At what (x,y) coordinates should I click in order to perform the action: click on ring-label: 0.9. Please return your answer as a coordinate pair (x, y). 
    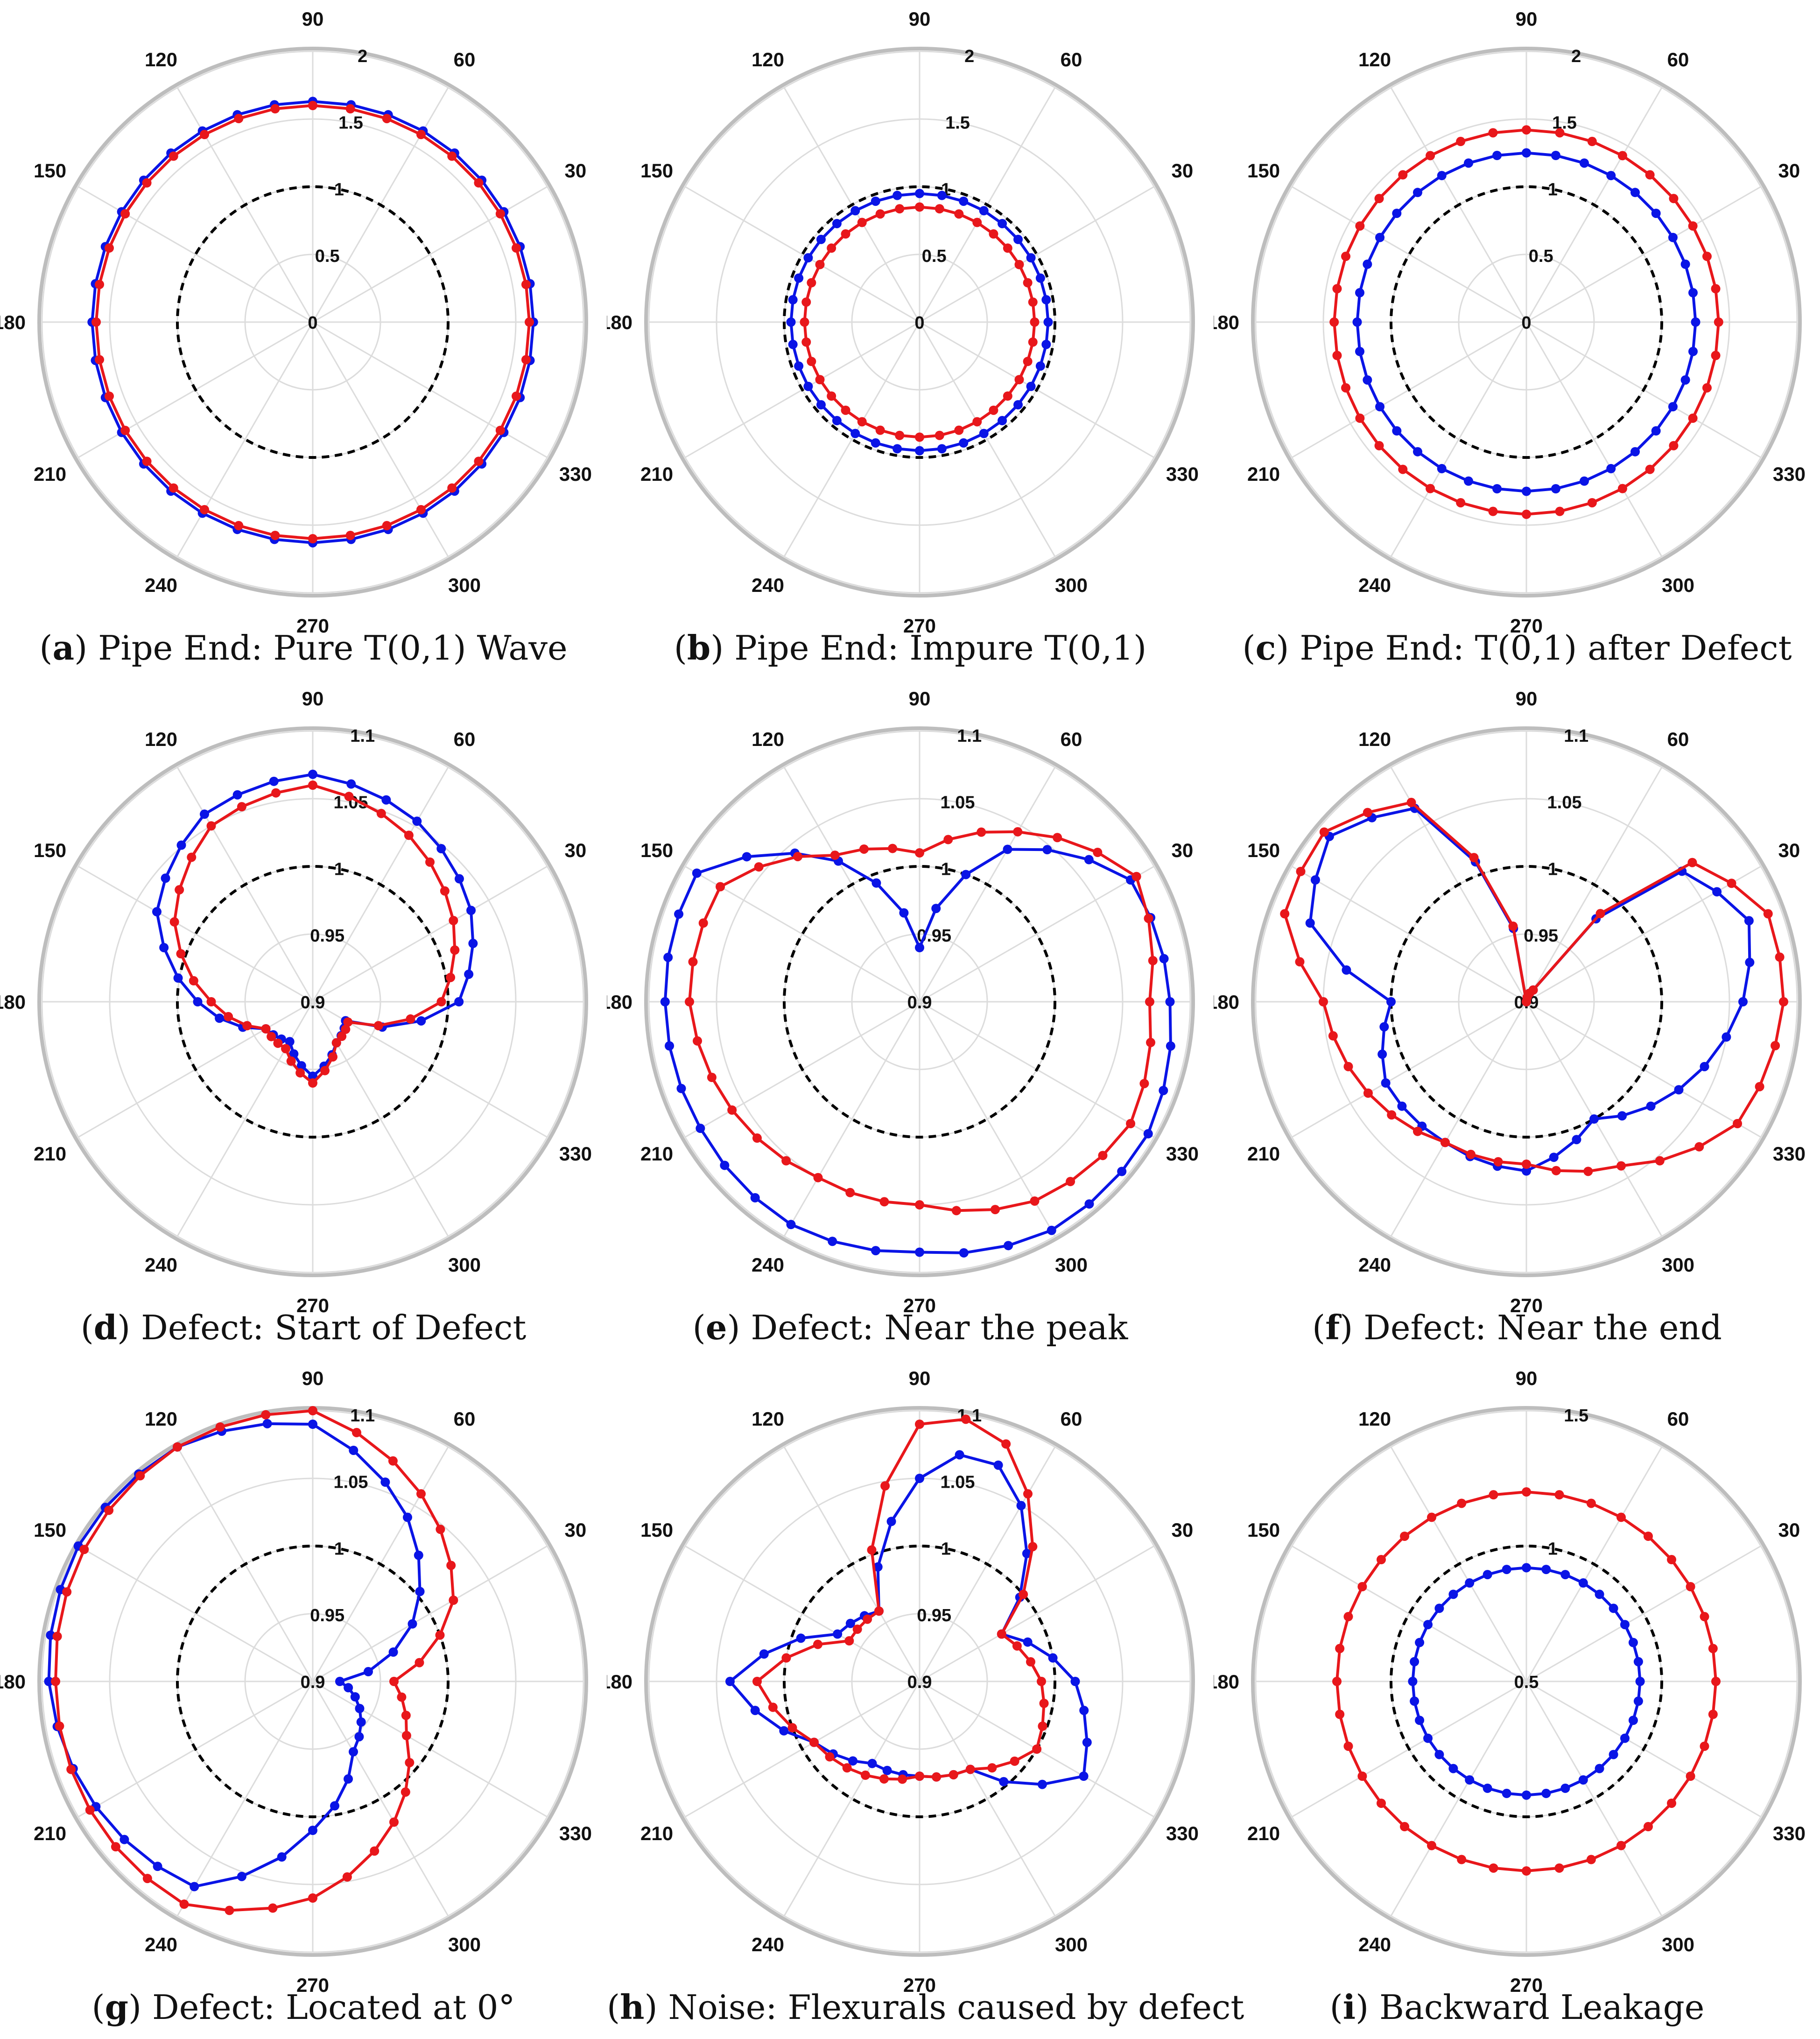
    Looking at the image, I should click on (313, 1682).